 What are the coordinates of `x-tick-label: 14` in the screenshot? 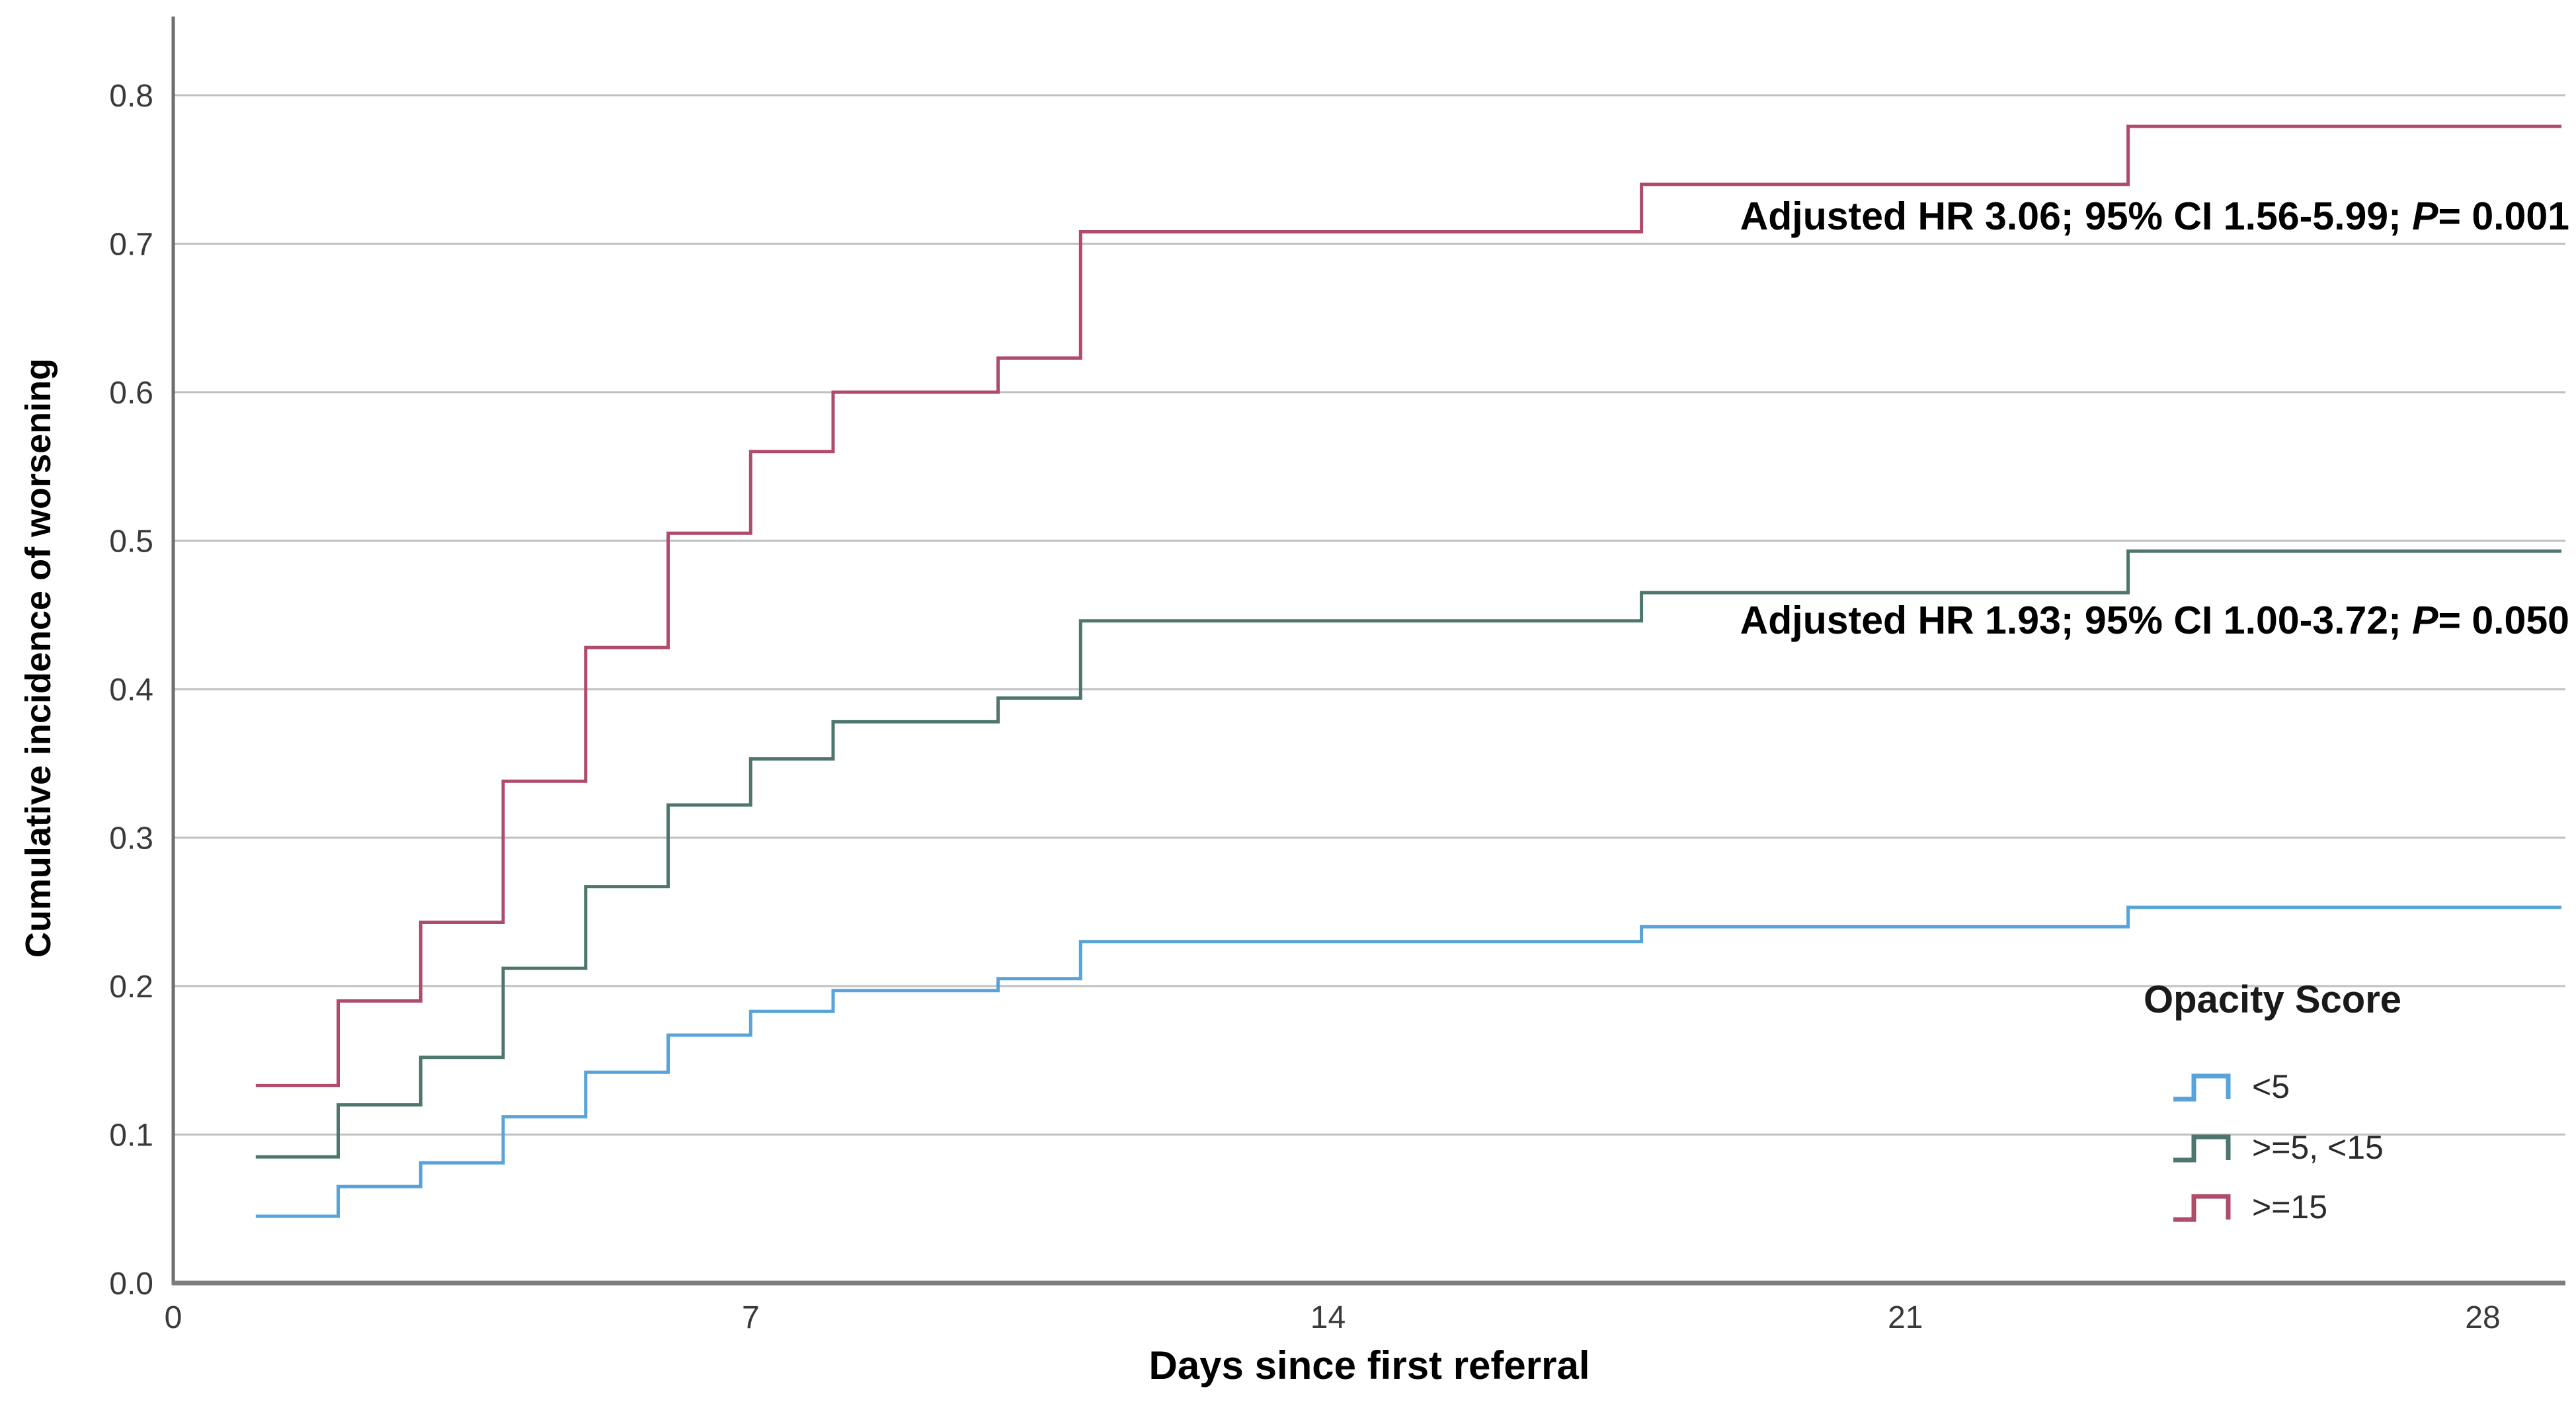 It's located at (1328, 1317).